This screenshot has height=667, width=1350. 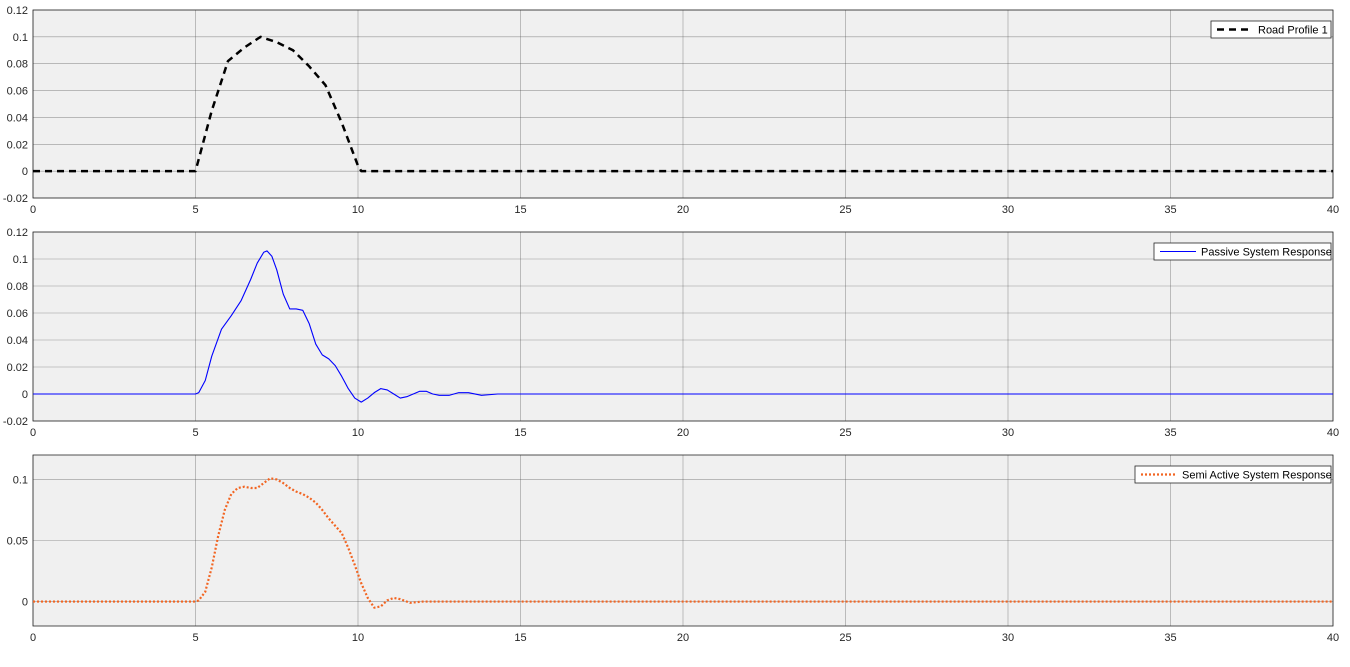 I want to click on legend-label: Semi Active System Response, so click(x=1257, y=476).